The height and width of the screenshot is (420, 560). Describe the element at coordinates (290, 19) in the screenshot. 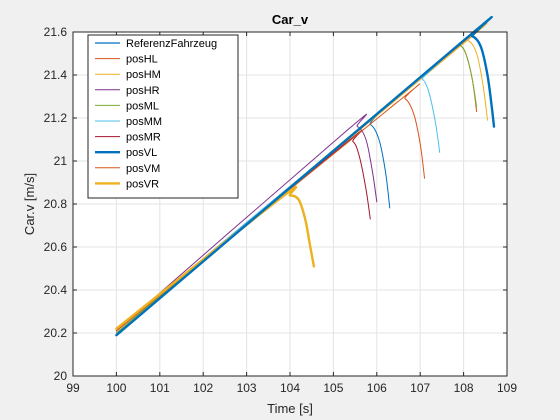

I see `chart-title: Car_v` at that location.